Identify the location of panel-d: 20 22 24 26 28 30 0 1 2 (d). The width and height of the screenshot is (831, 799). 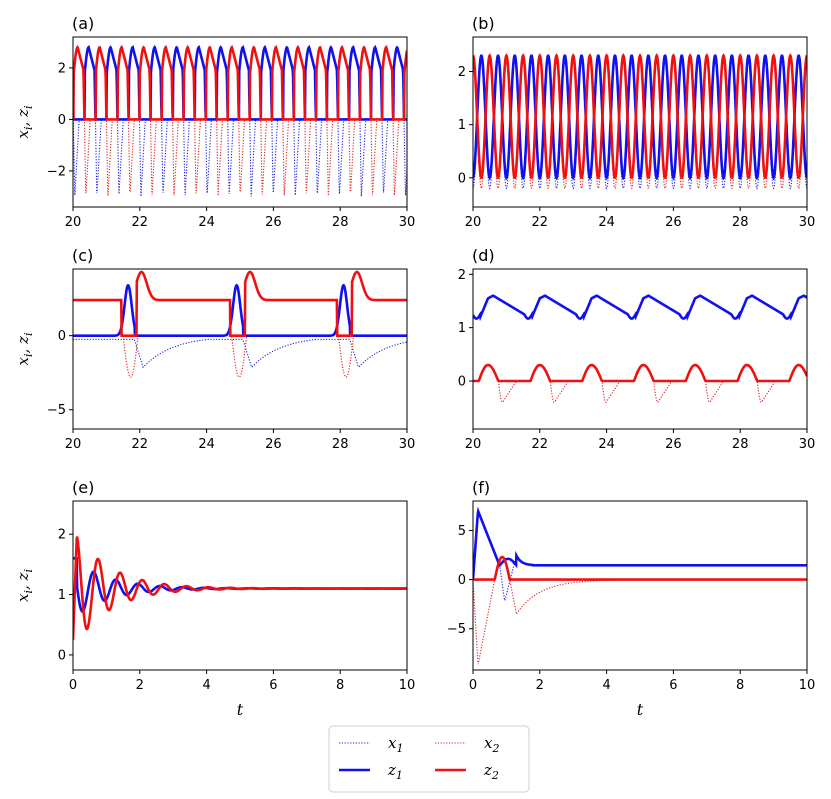
(637, 349).